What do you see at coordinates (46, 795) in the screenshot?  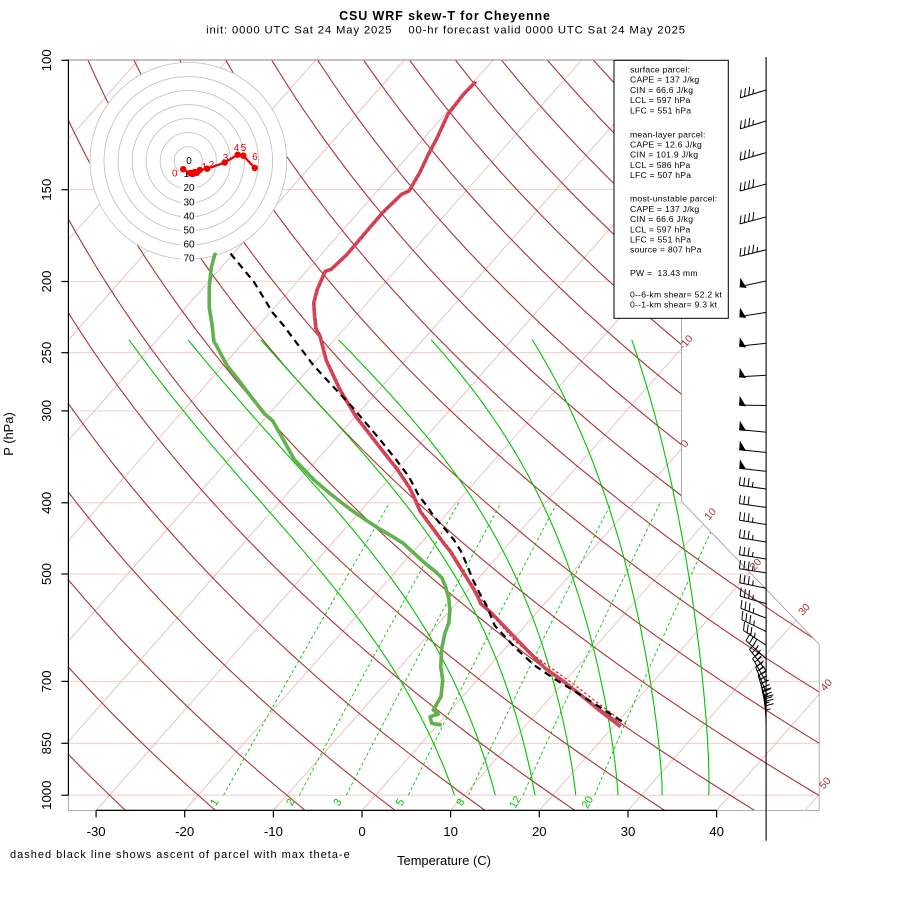 I see `svg-text: 1000` at bounding box center [46, 795].